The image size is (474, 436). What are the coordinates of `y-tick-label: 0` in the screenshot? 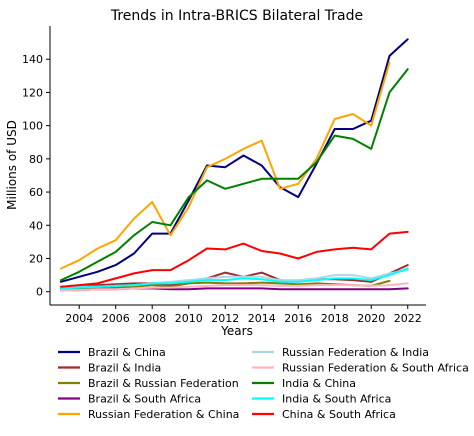 It's located at (39, 292).